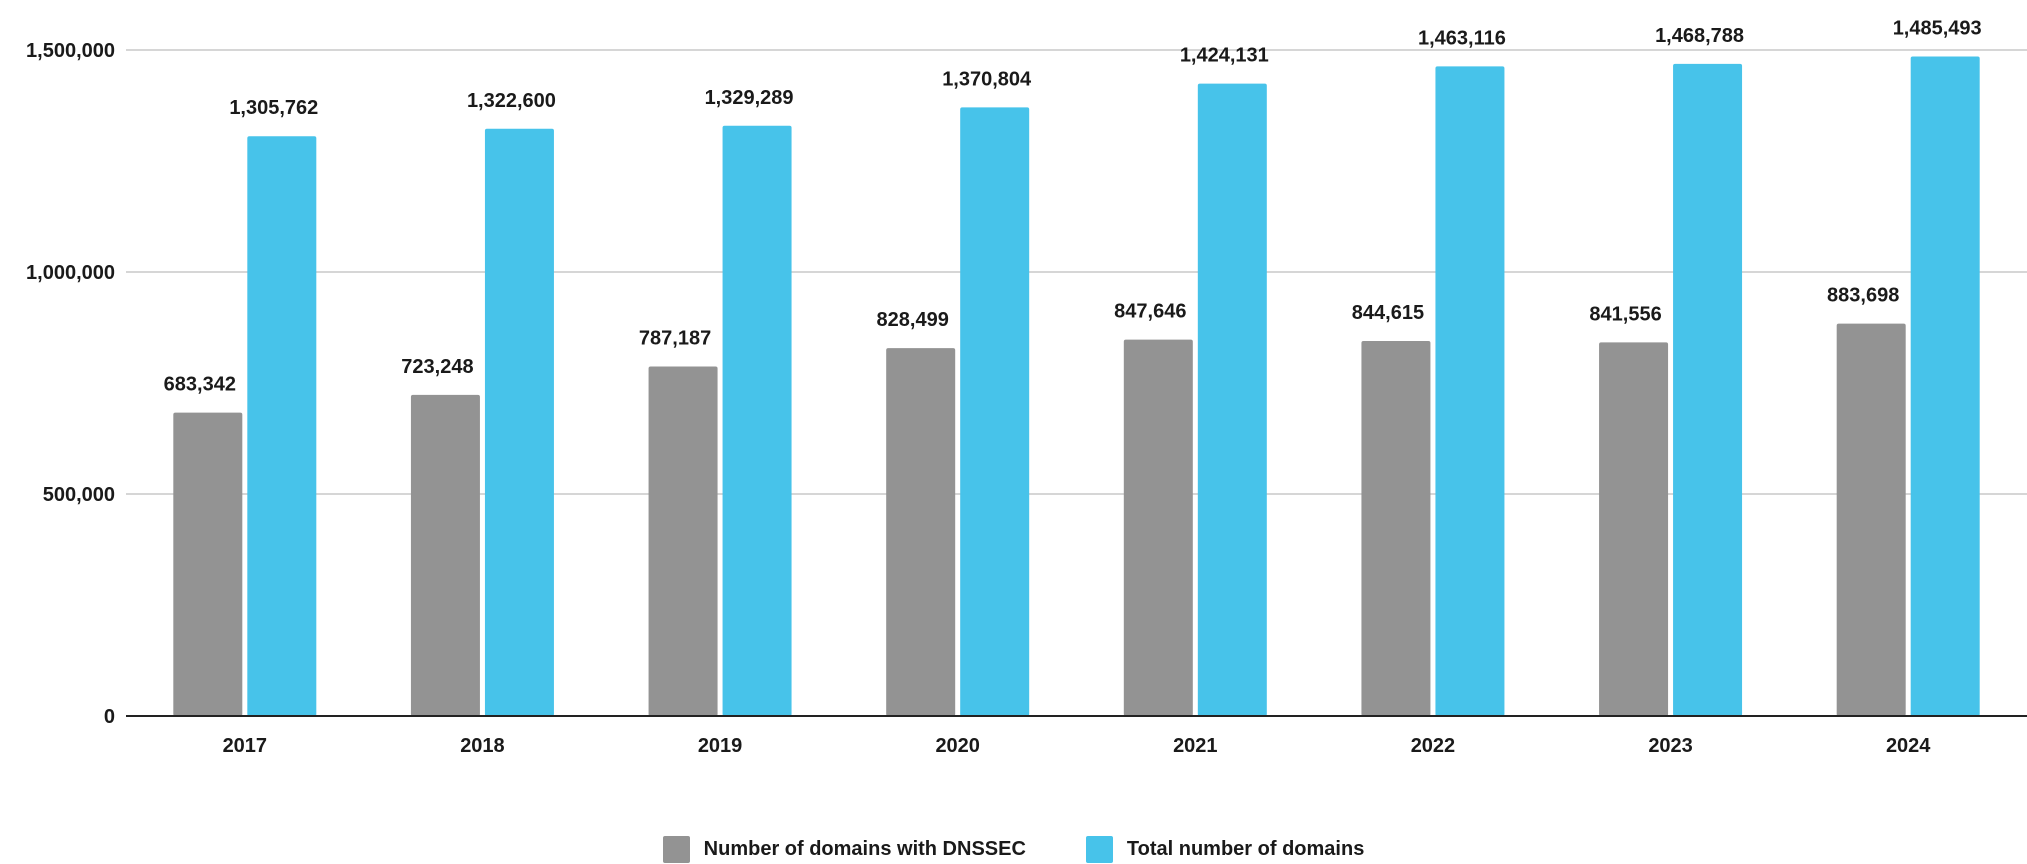  I want to click on data-label-total-2019: 1,329,289, so click(749, 98).